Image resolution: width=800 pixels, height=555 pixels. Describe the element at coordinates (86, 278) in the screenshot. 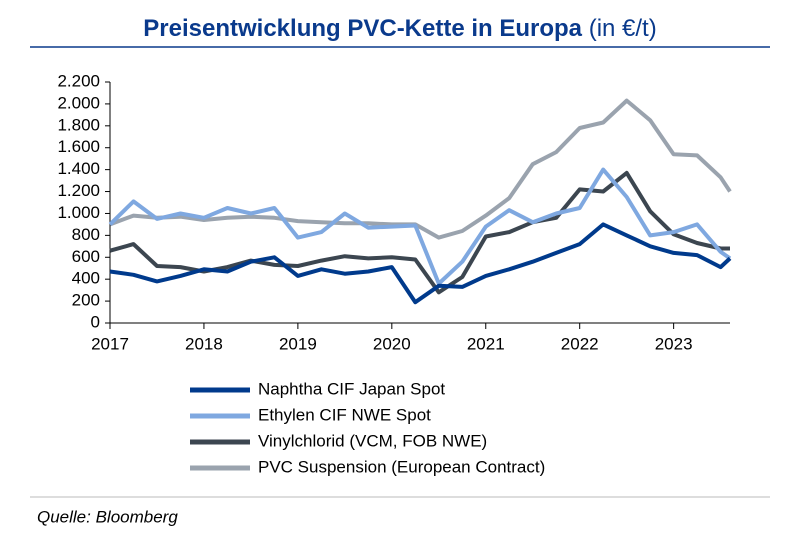

I see `y-tick-label: 400` at that location.